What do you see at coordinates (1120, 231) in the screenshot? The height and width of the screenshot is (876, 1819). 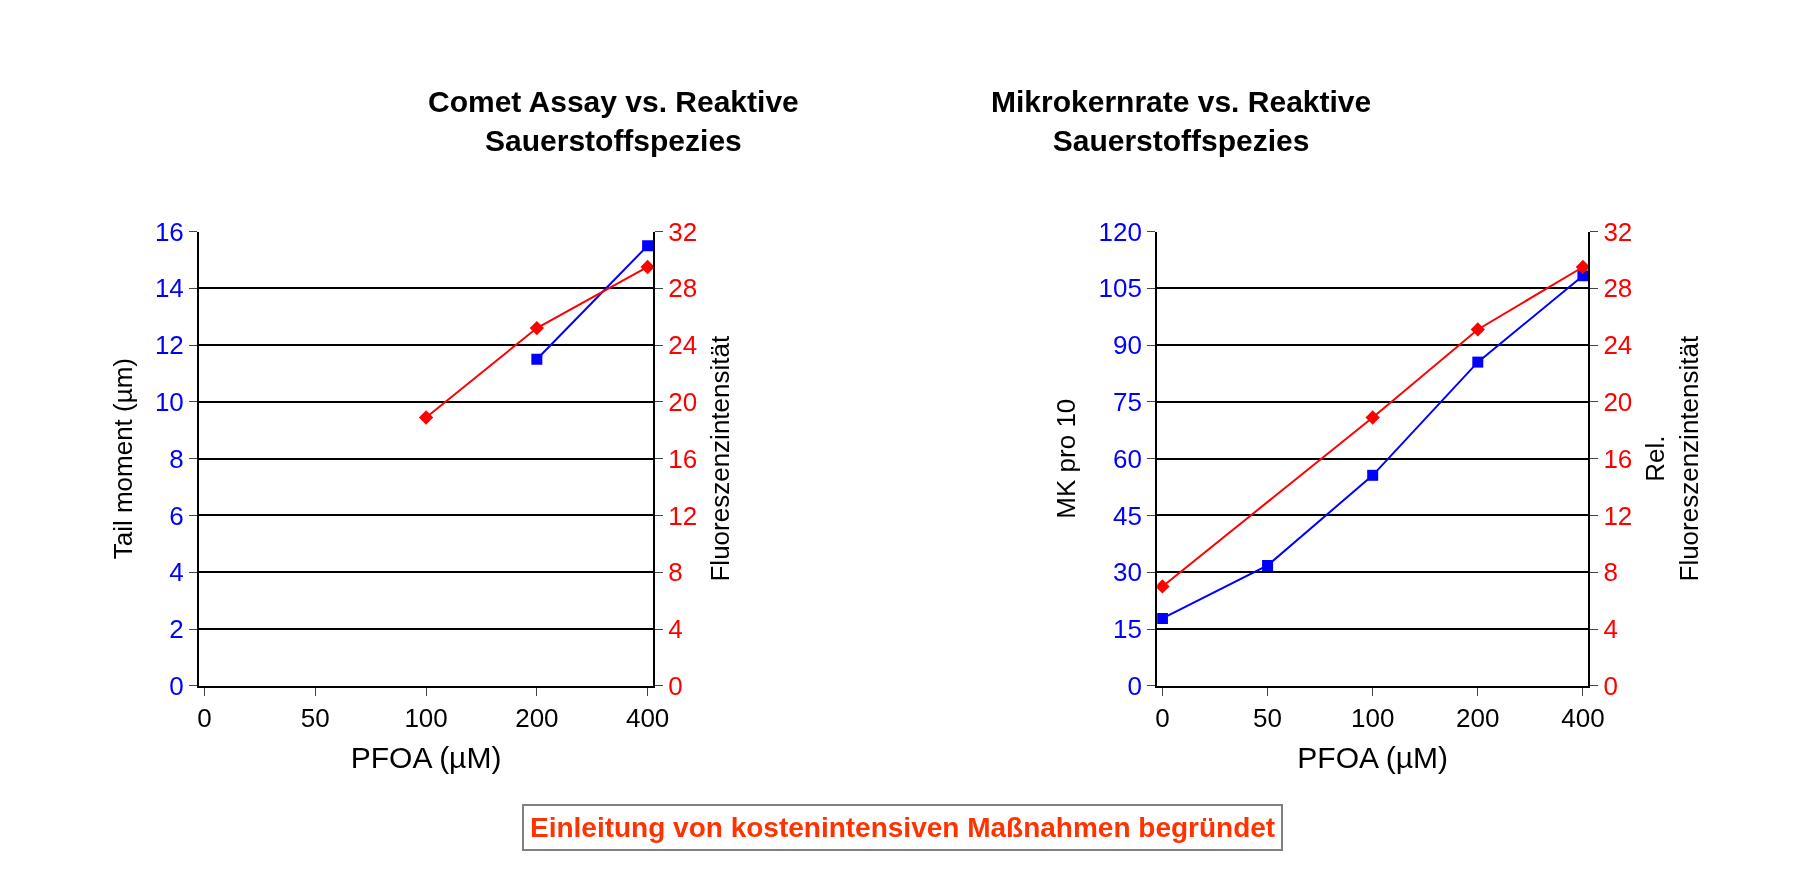 I see `y-tick-label: 120` at bounding box center [1120, 231].